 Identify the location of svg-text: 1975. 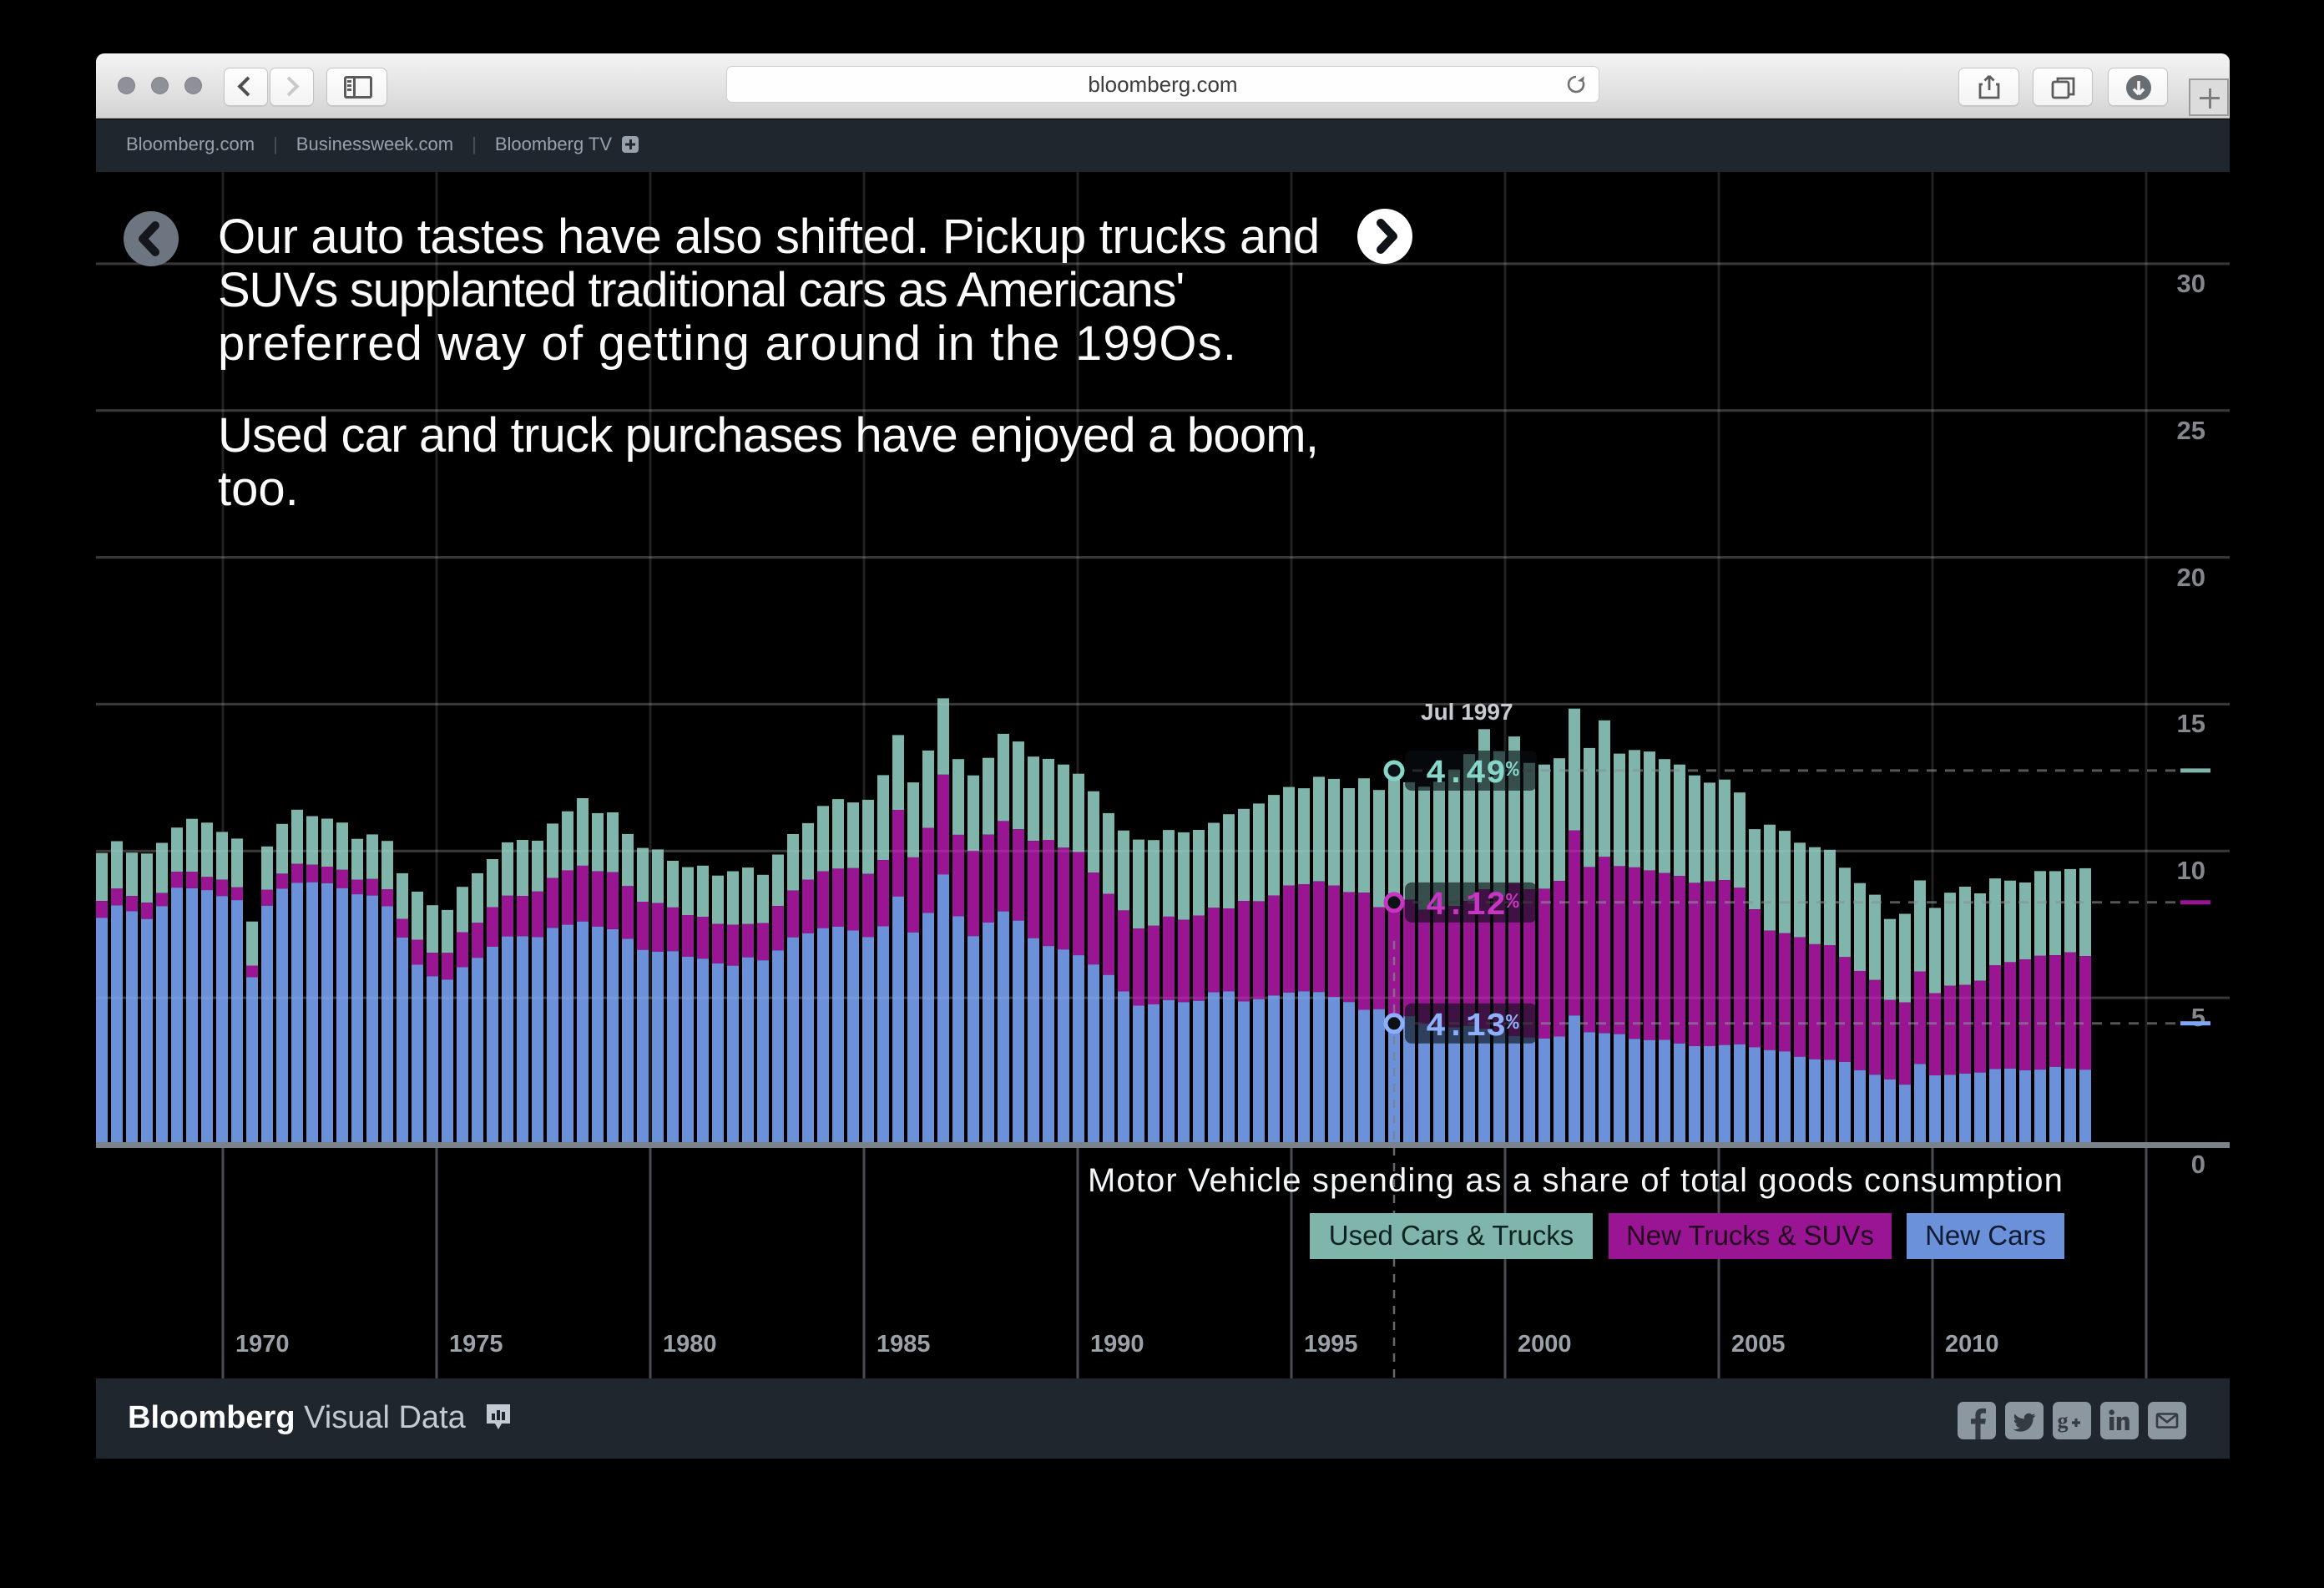
(476, 1345).